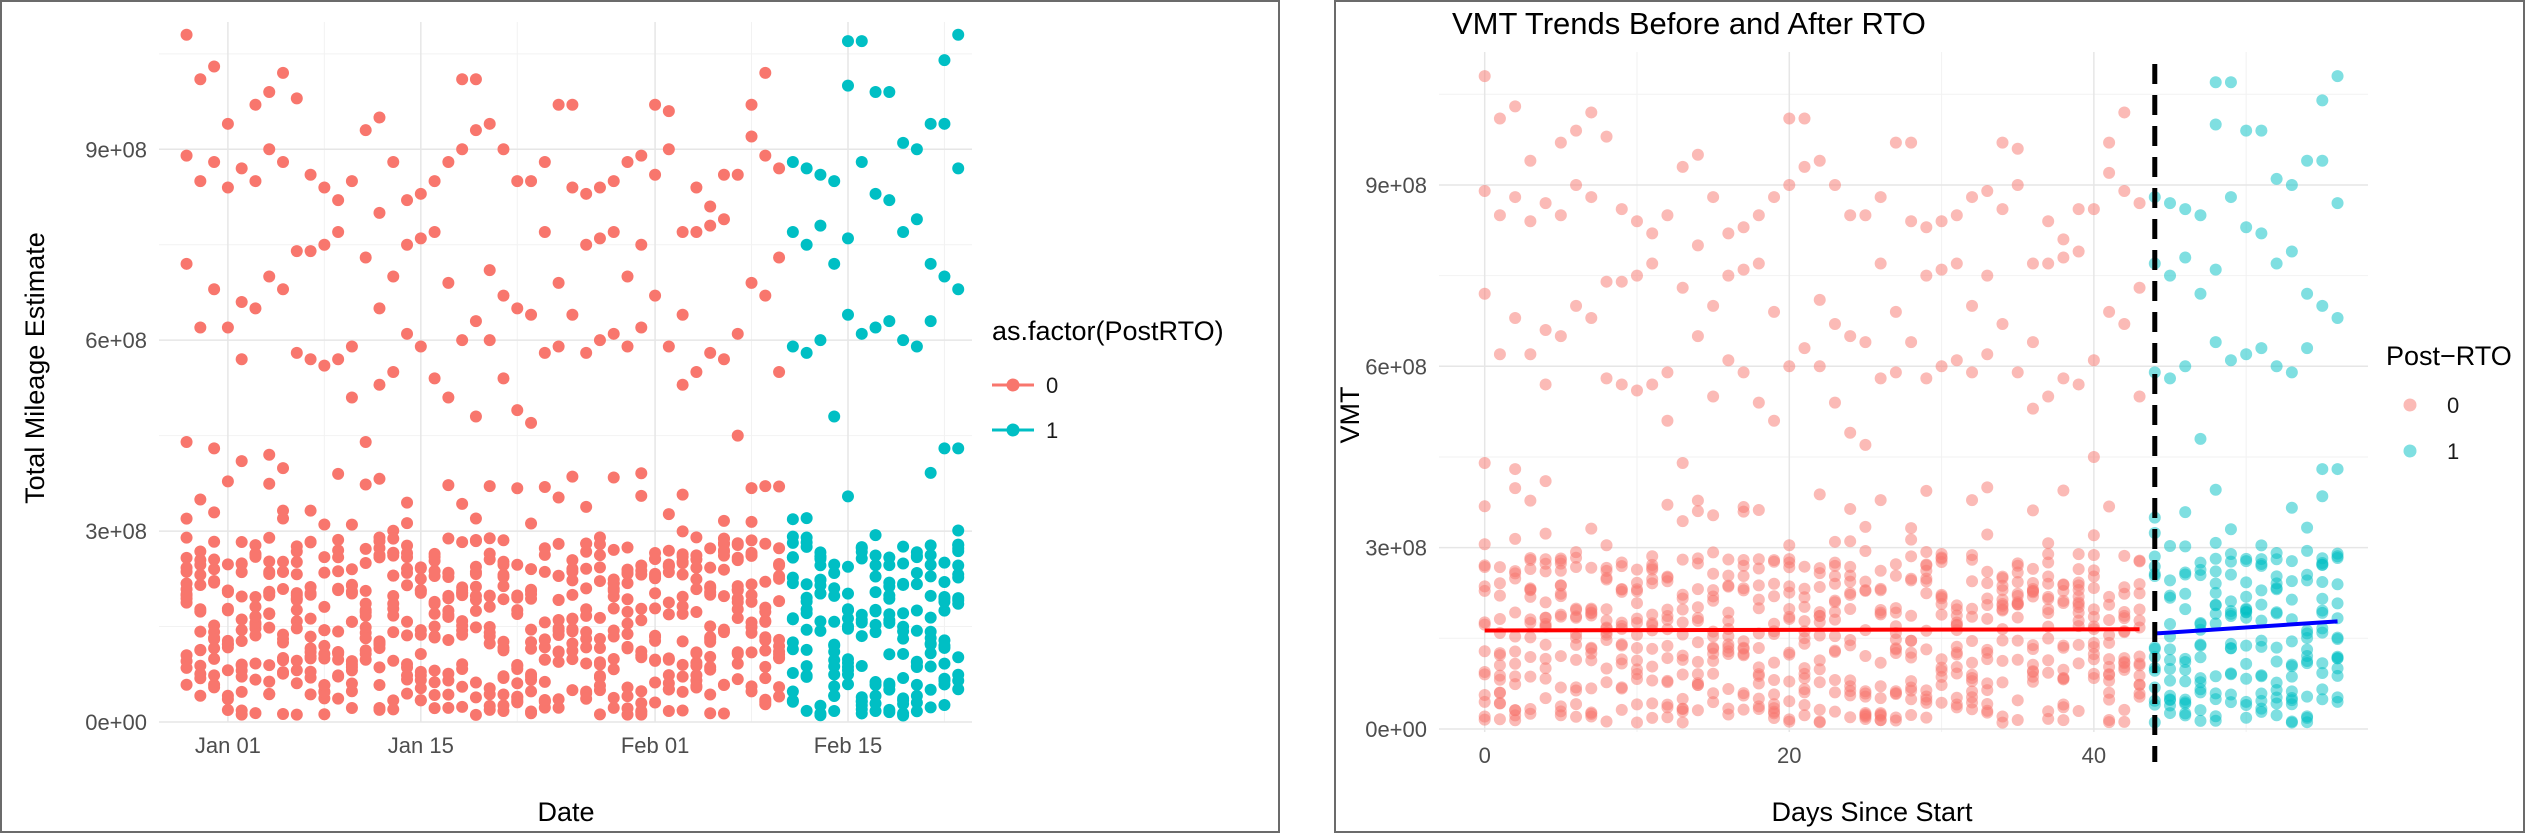  What do you see at coordinates (1789, 755) in the screenshot?
I see `x-tick-label: 20` at bounding box center [1789, 755].